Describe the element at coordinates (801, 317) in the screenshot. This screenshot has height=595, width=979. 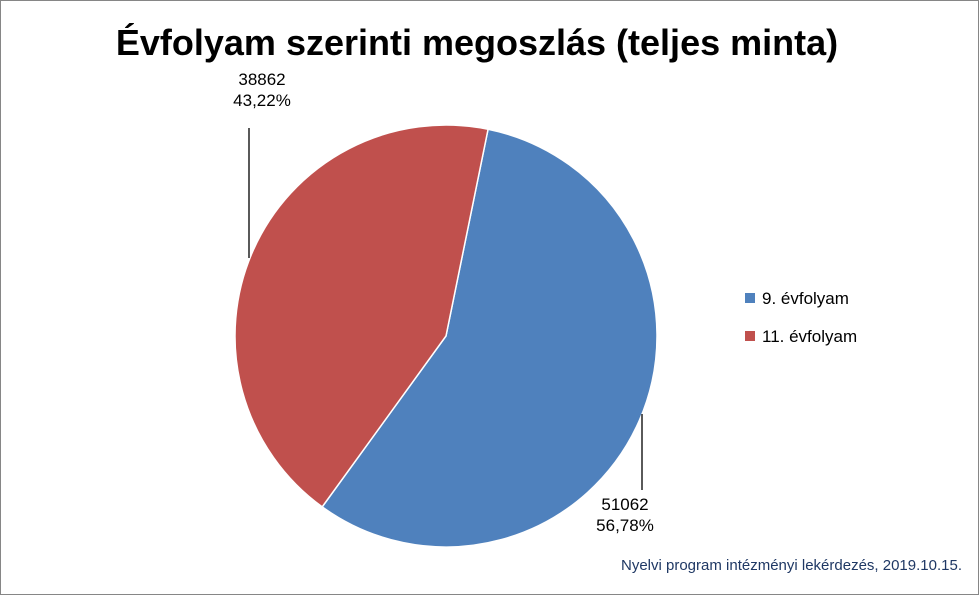
I see `legend: 9. évfolyam 11. évfolyam` at that location.